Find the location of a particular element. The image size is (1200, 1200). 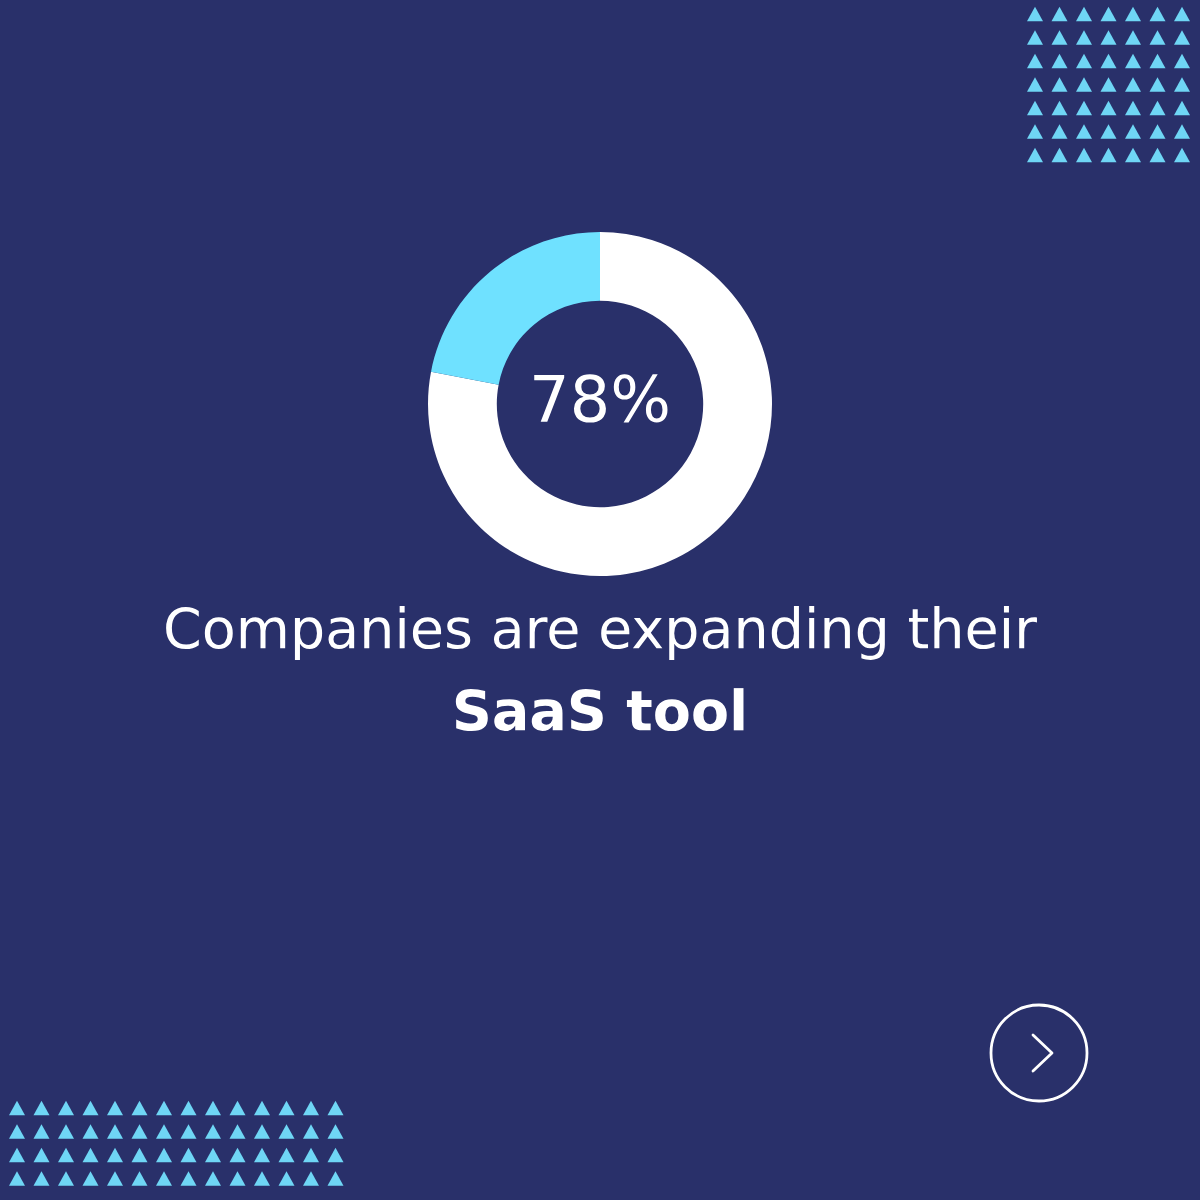

text: SaaS tool is located at coordinates (599, 710).